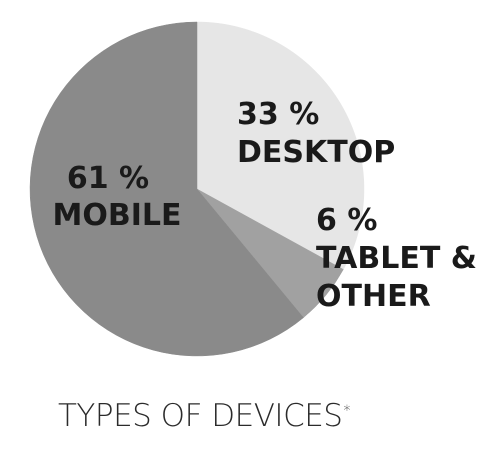 Image resolution: width=493 pixels, height=451 pixels. What do you see at coordinates (278, 114) in the screenshot?
I see `desktop-percent-label: 33 %` at bounding box center [278, 114].